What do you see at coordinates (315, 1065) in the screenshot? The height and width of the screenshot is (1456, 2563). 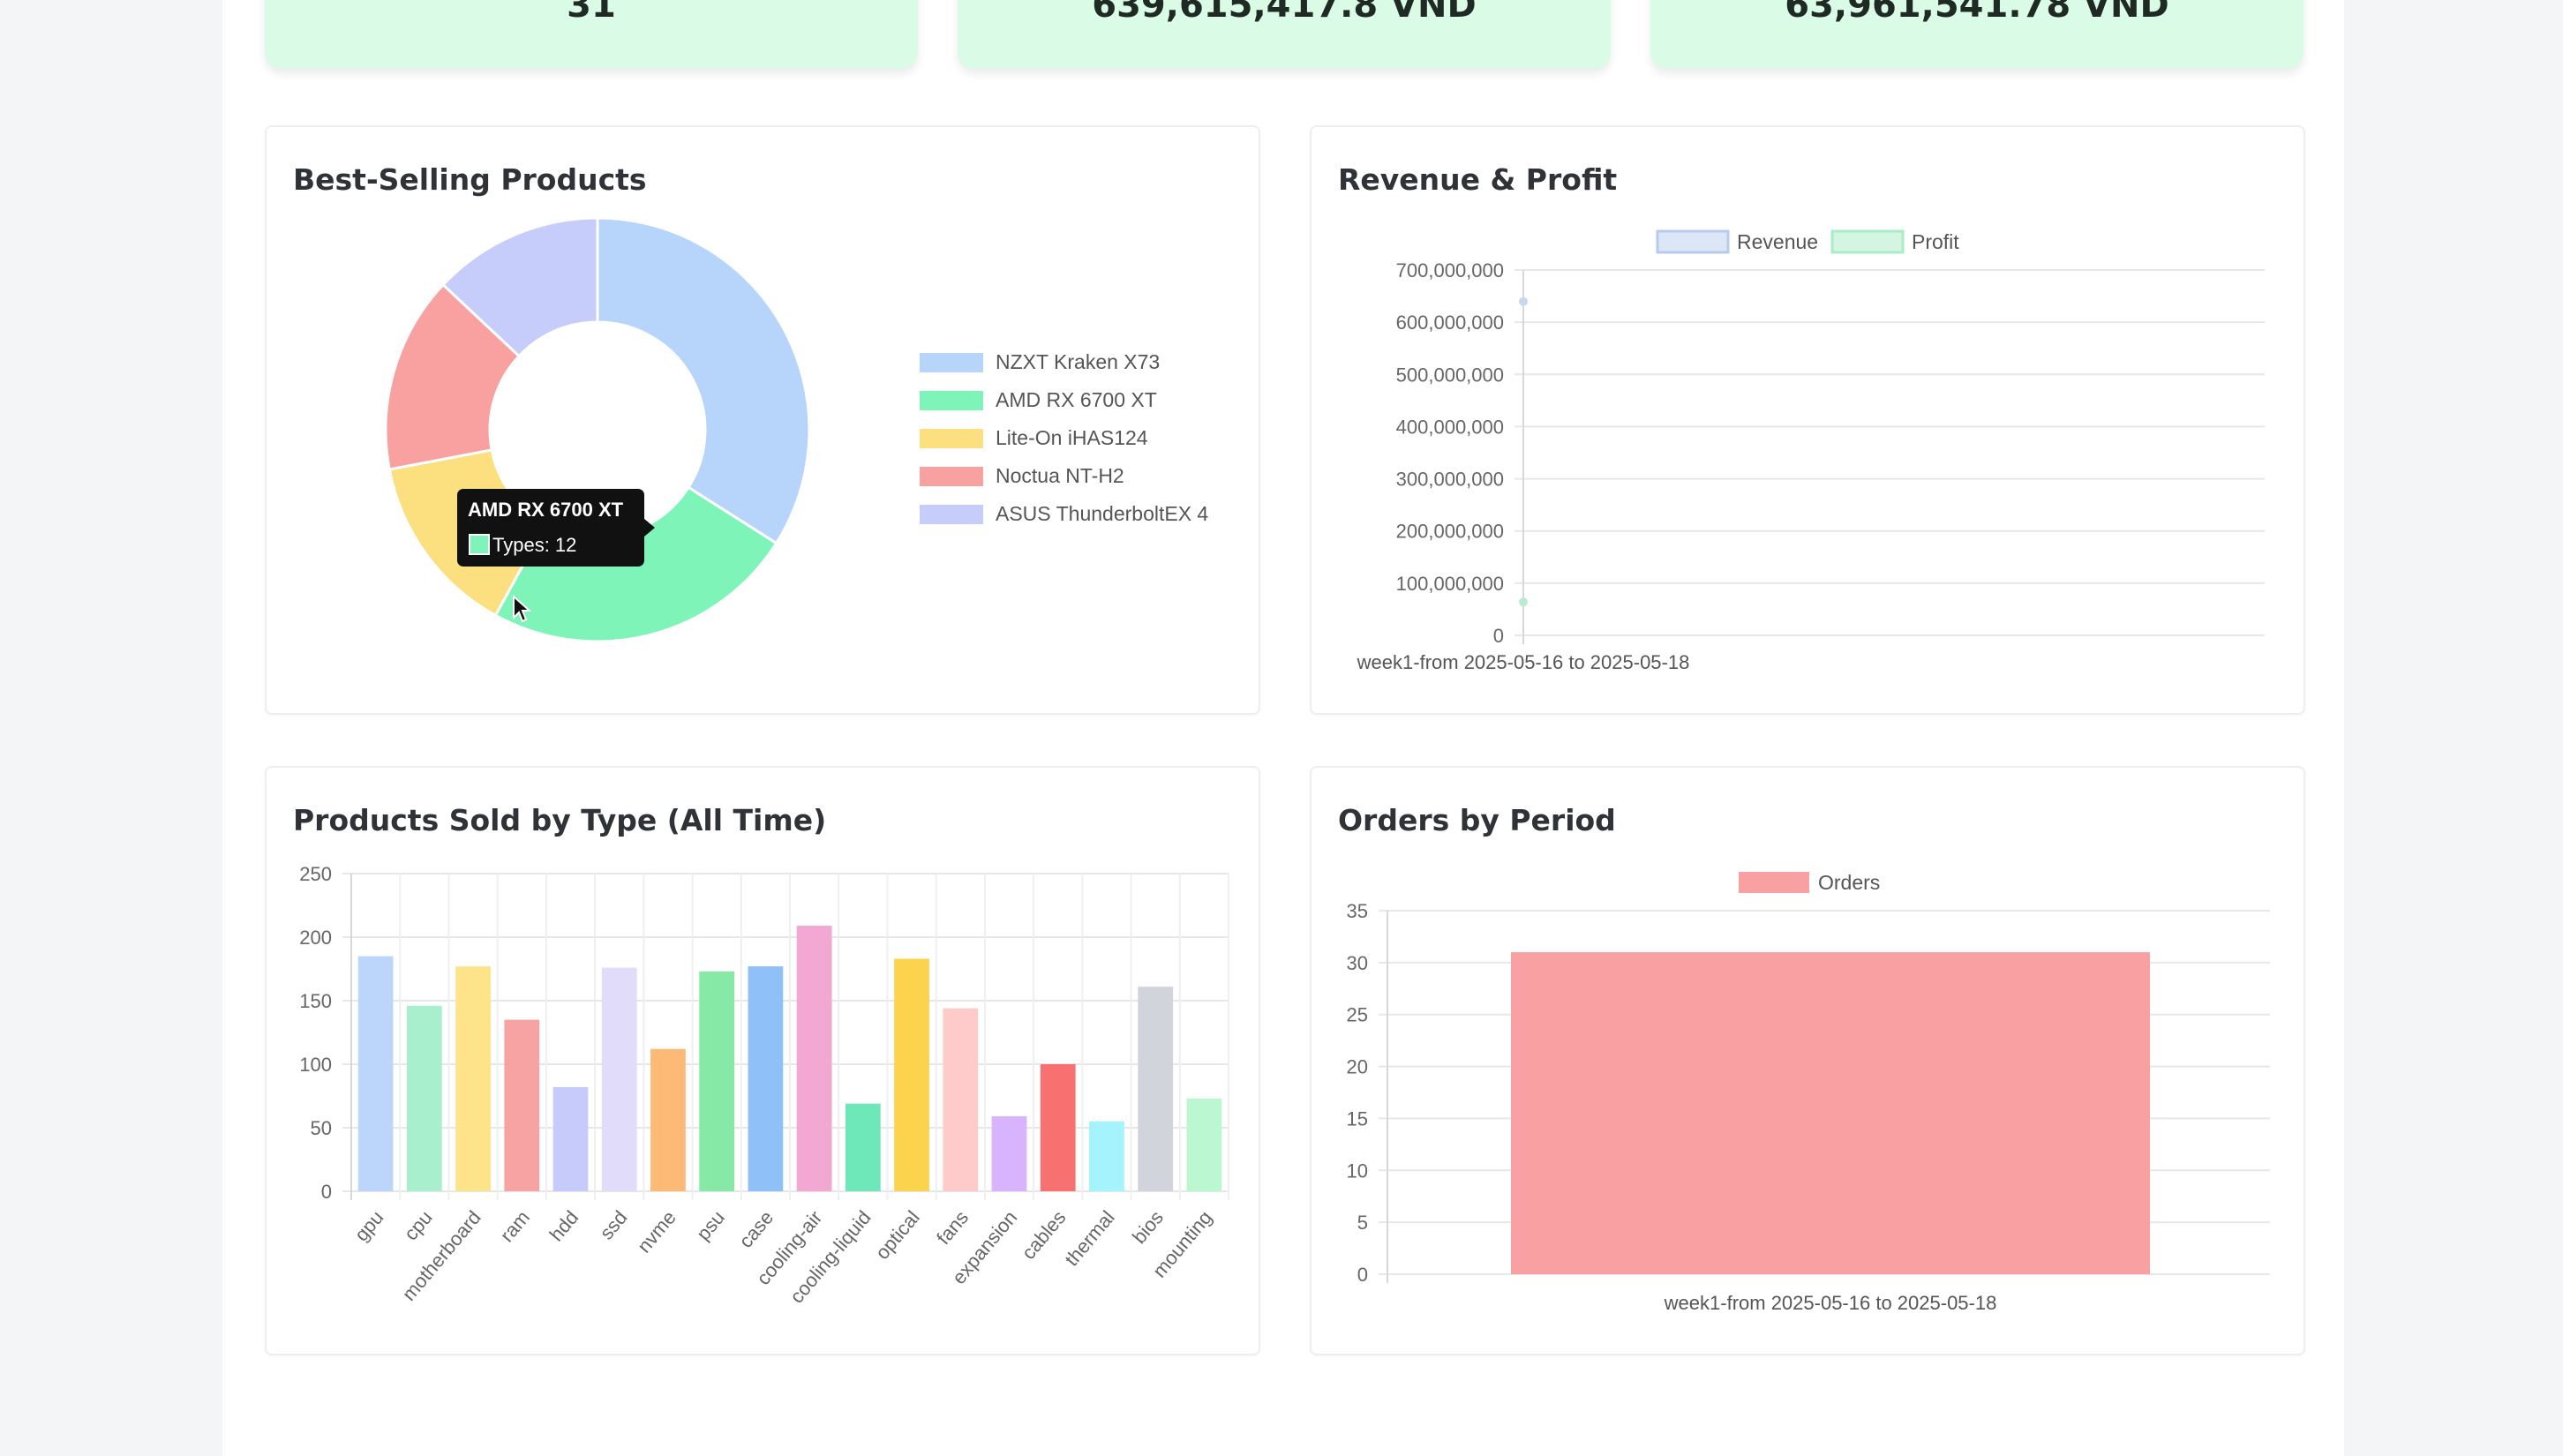 I see `y-tick-label: 100` at bounding box center [315, 1065].